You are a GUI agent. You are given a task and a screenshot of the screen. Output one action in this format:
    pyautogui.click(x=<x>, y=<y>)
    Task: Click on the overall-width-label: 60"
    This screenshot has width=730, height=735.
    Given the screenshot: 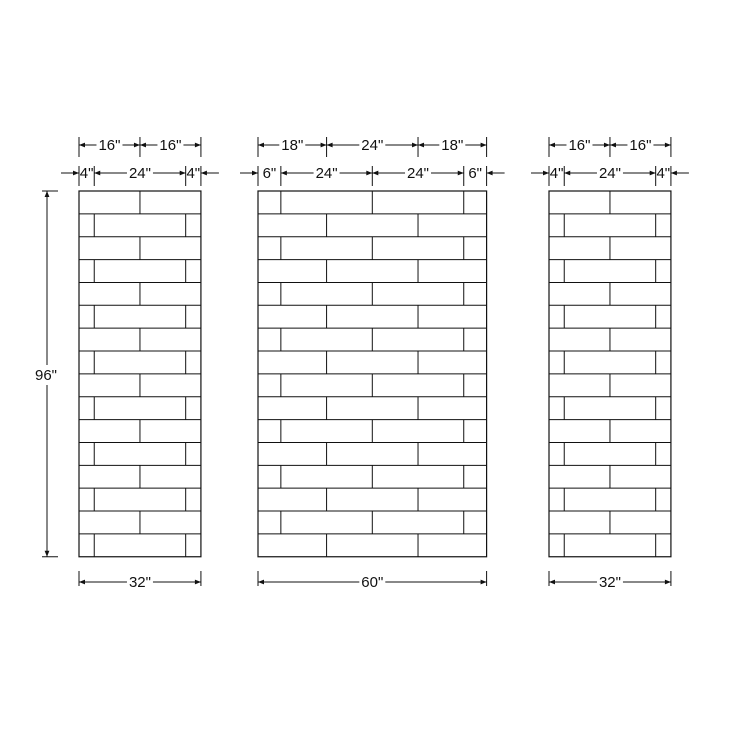 What is the action you would take?
    pyautogui.click(x=372, y=582)
    